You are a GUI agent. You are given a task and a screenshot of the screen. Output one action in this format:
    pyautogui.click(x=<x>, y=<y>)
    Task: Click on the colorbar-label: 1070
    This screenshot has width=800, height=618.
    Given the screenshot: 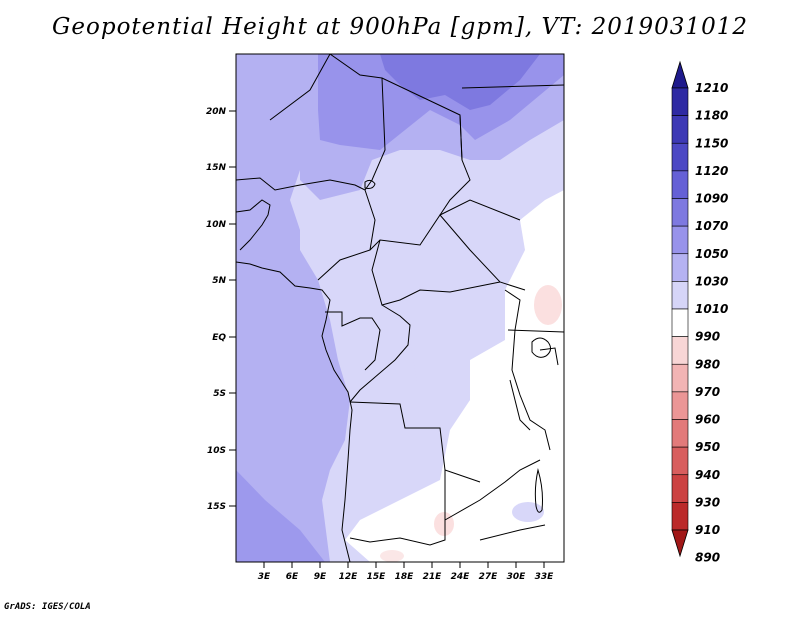 What is the action you would take?
    pyautogui.click(x=711, y=226)
    